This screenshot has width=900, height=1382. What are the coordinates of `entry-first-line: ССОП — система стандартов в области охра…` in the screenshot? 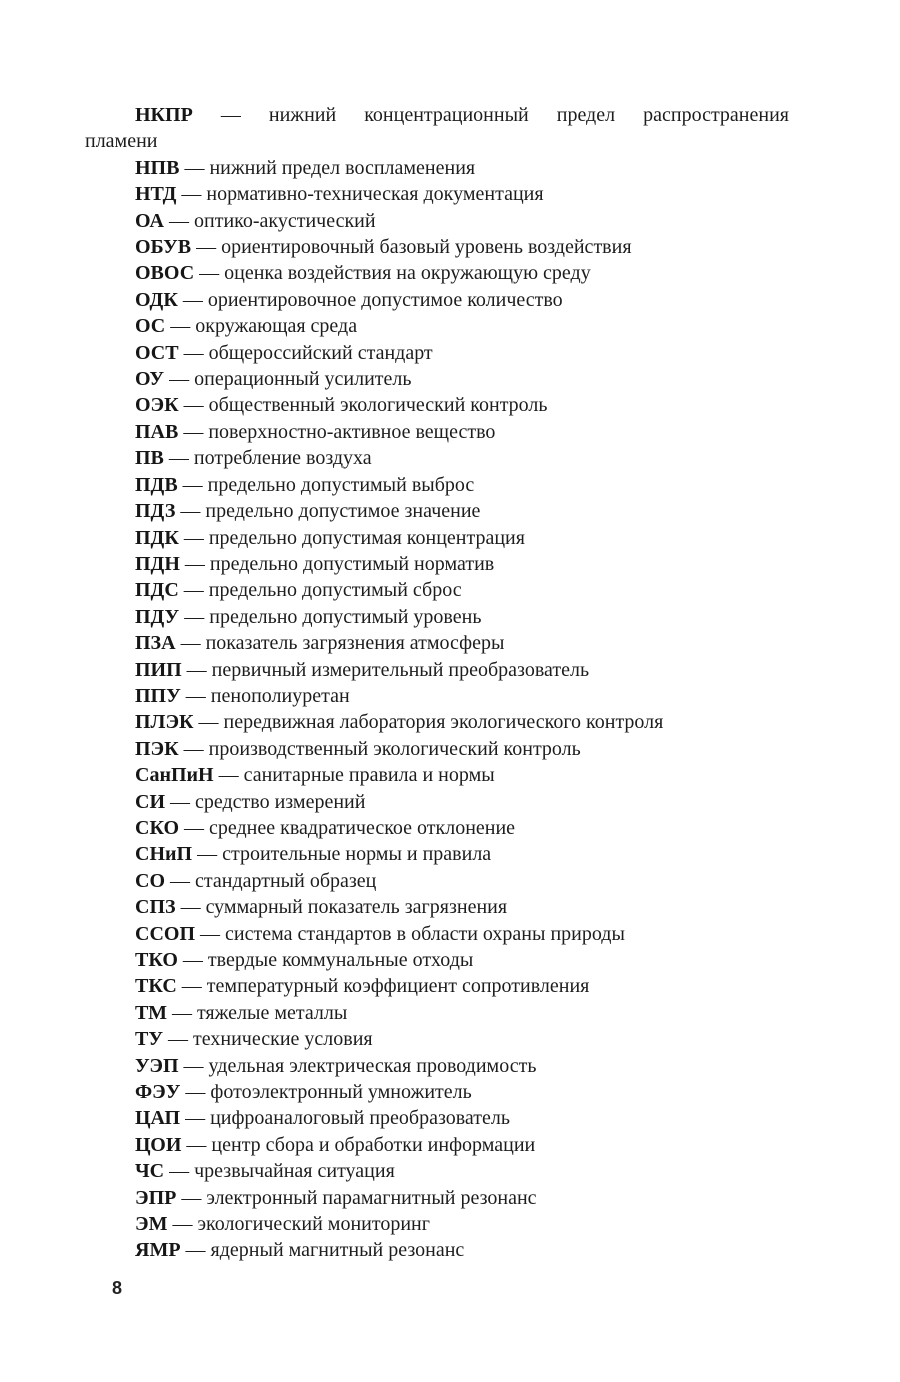 It's located at (437, 934).